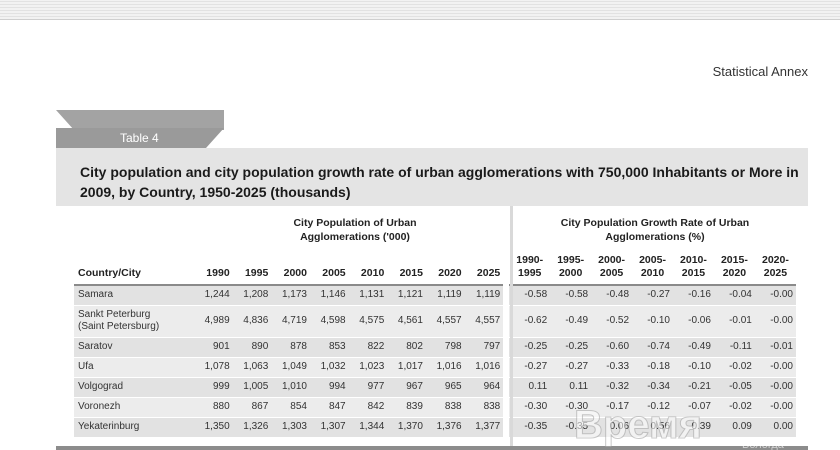 The height and width of the screenshot is (450, 840). I want to click on population-cell: 1,119, so click(484, 295).